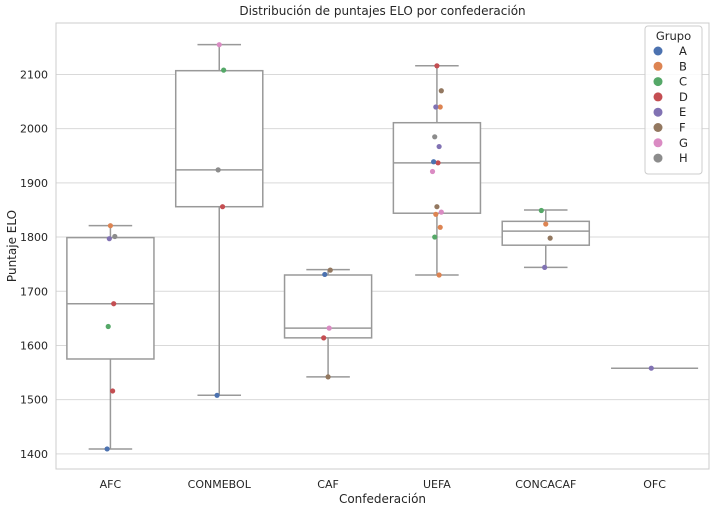 Image resolution: width=715 pixels, height=511 pixels. What do you see at coordinates (107, 449) in the screenshot?
I see `point-afc-a` at bounding box center [107, 449].